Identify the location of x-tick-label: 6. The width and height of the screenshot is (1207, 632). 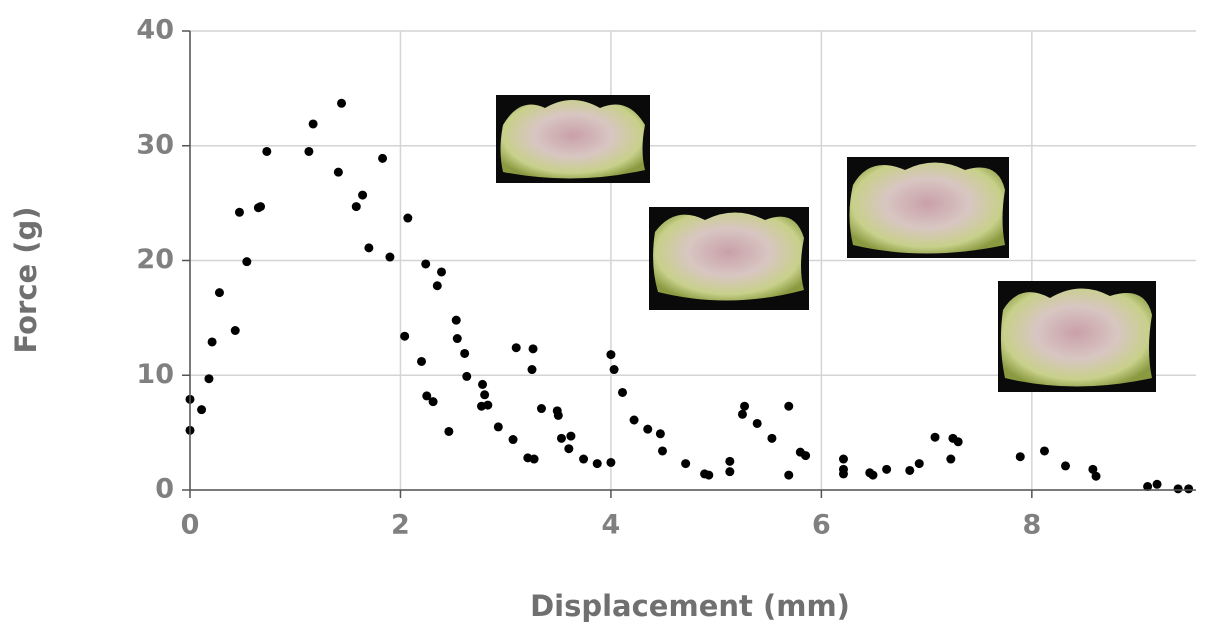
(821, 525).